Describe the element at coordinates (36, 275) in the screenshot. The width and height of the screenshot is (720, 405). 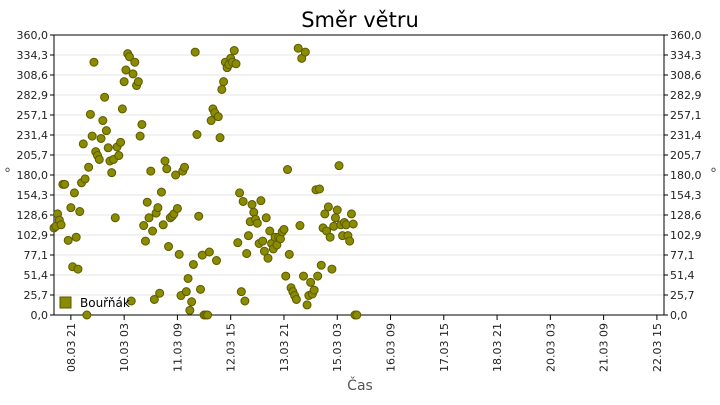
I see `y-tick-label-left: 51,4` at that location.